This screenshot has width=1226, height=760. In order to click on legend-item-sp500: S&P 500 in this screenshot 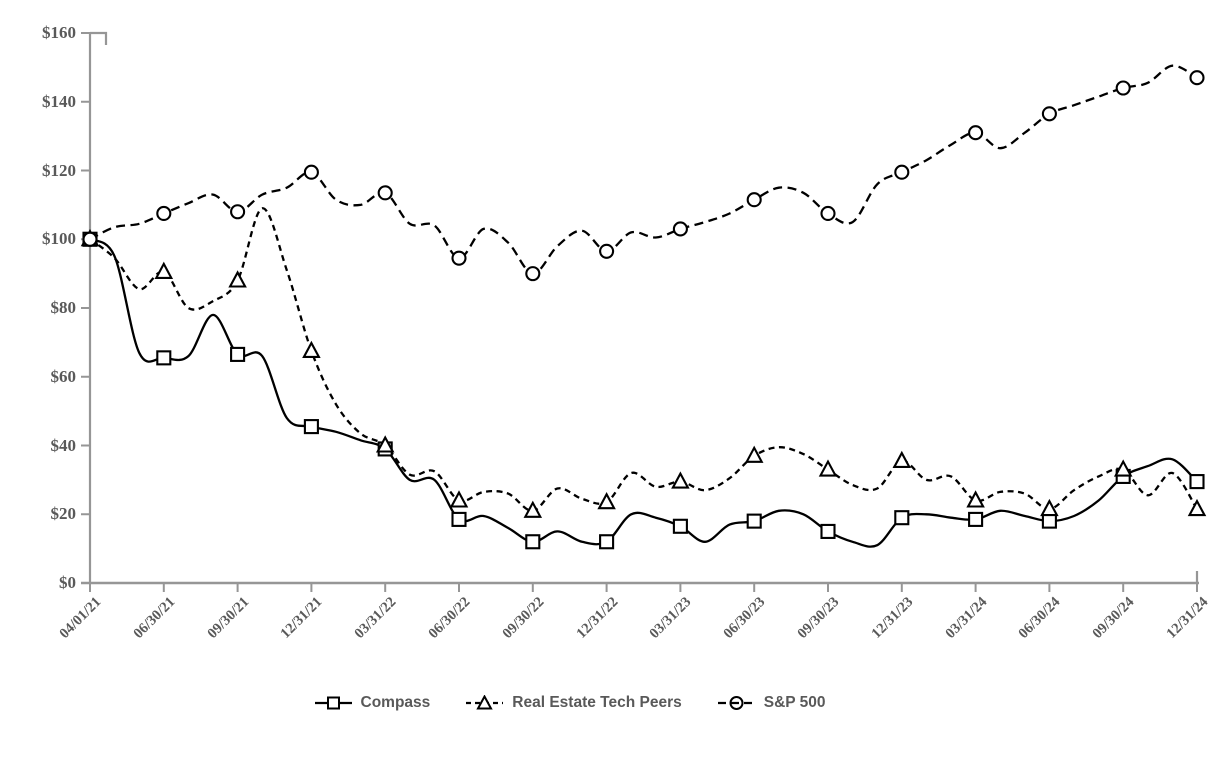, I will do `click(771, 703)`.